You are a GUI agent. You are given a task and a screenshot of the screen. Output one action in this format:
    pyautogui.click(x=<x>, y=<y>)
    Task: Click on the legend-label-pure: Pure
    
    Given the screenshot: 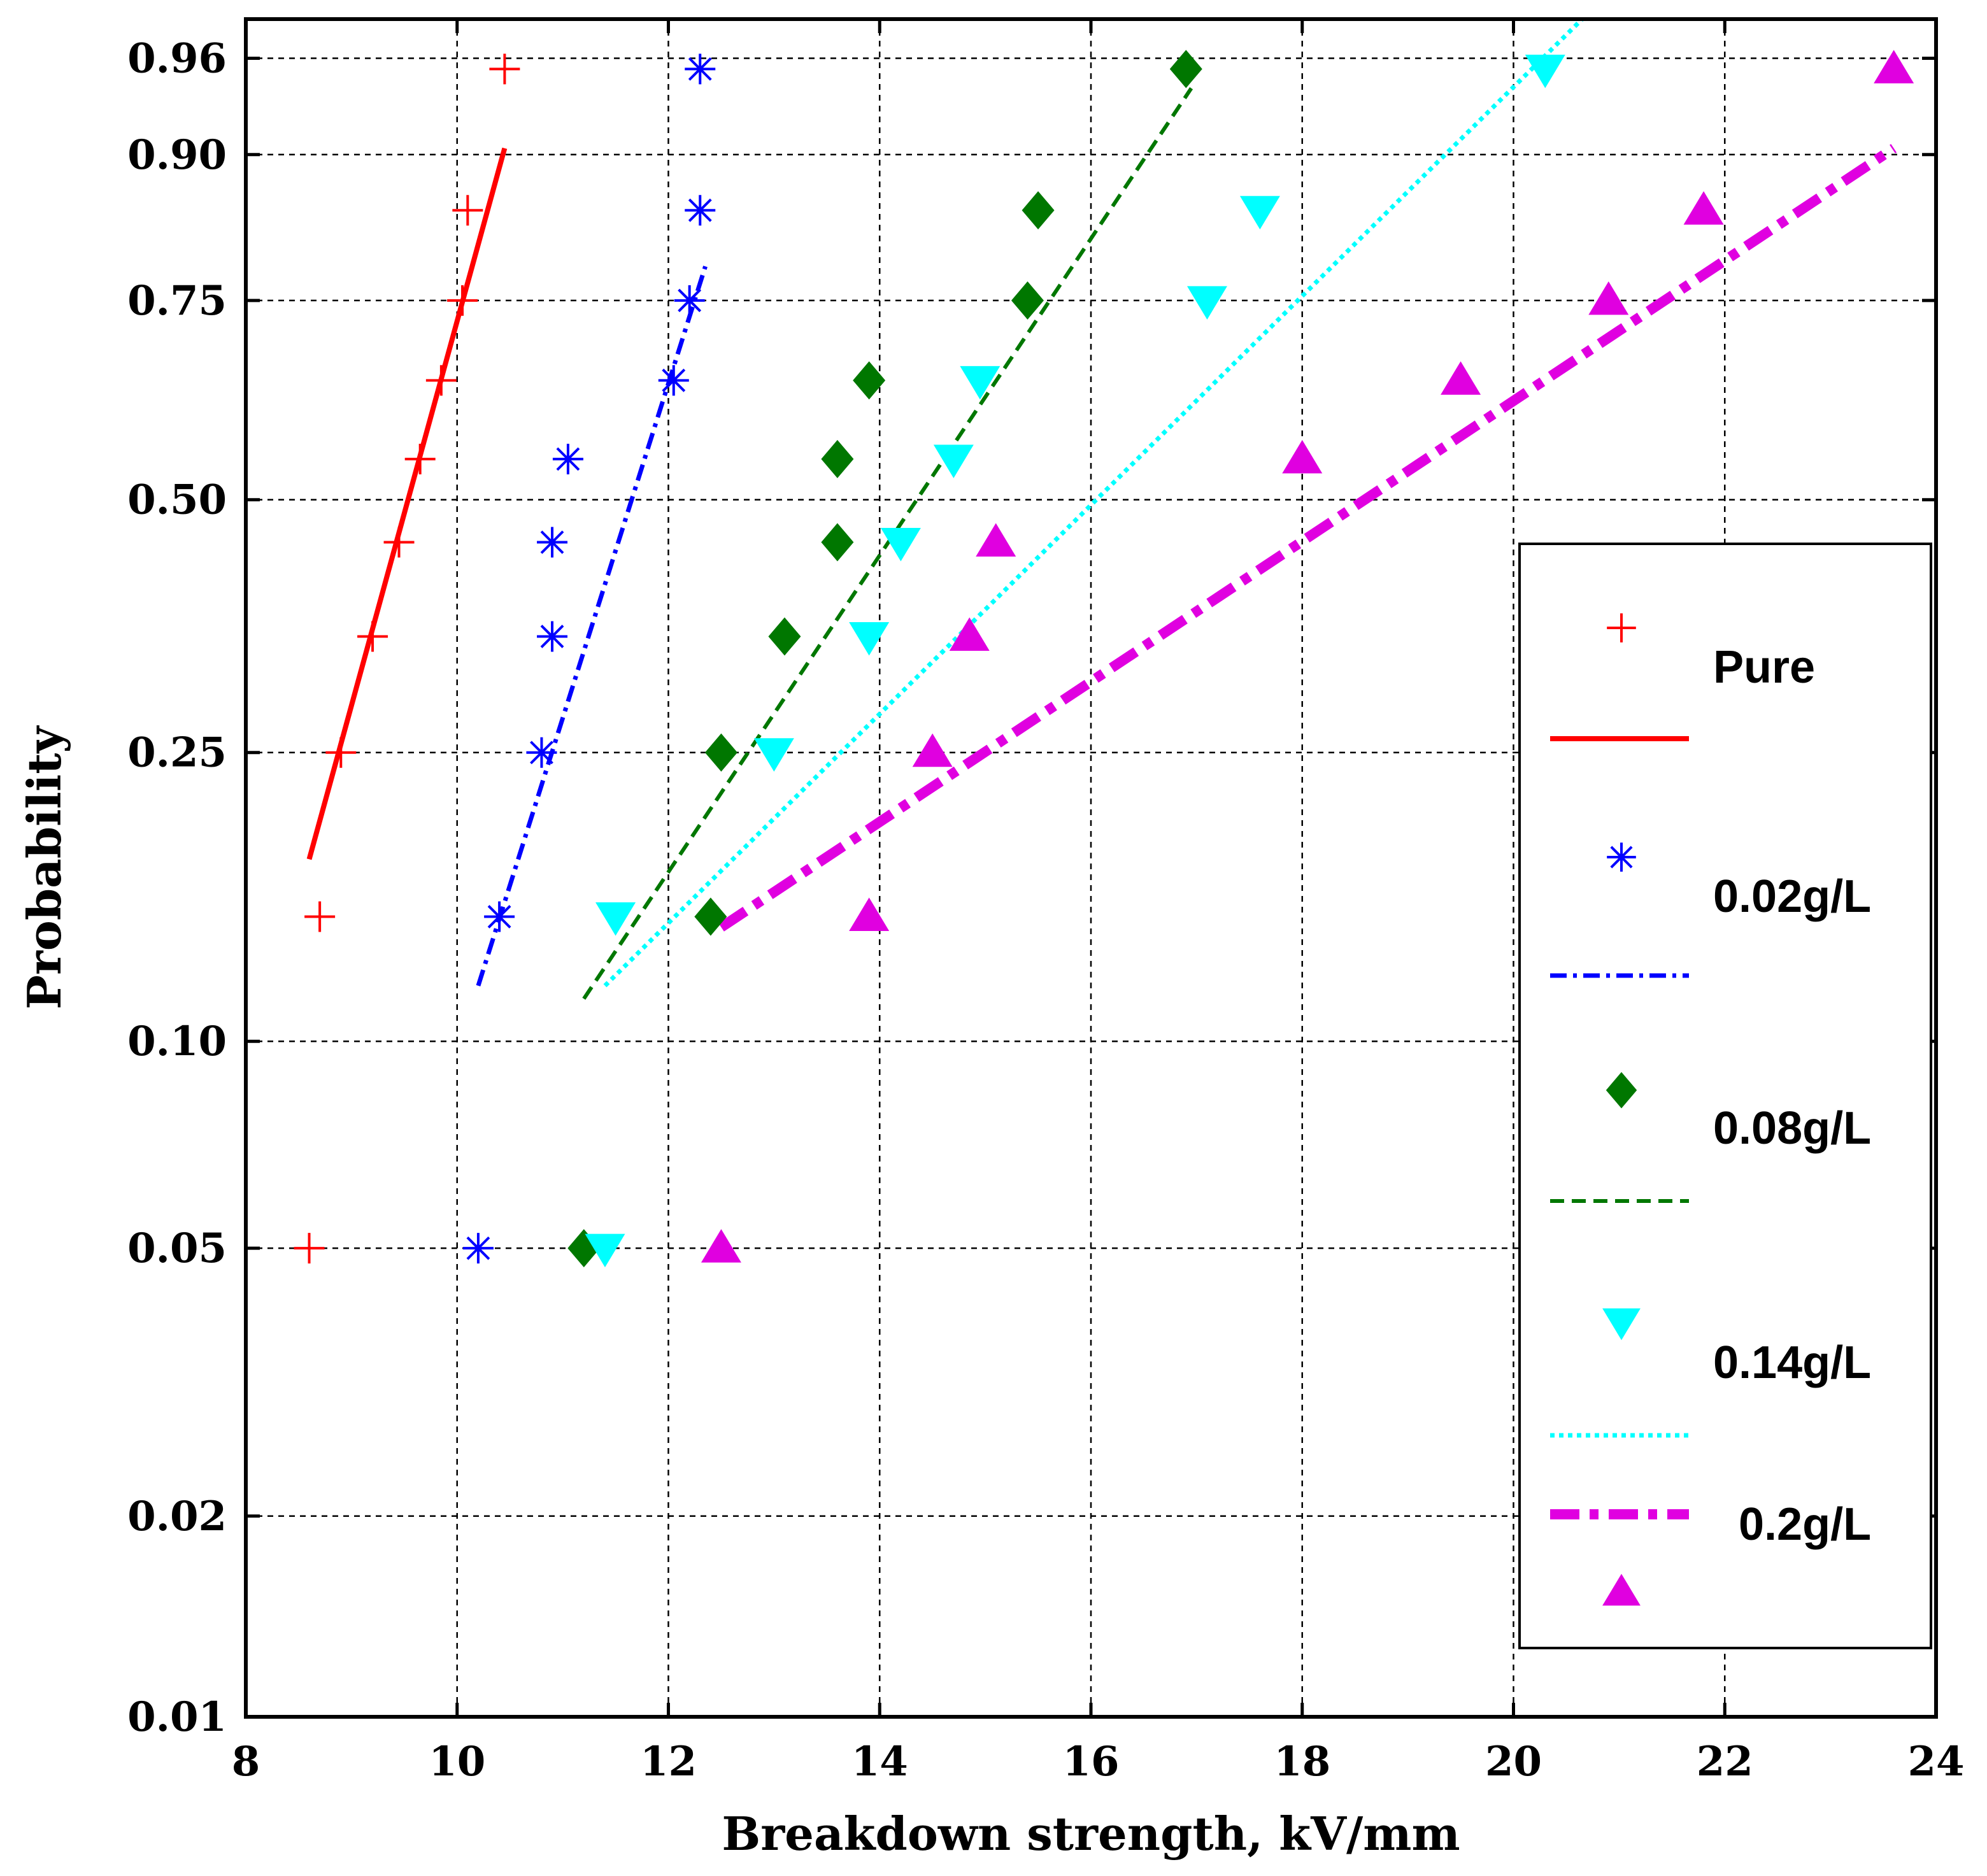 What is the action you would take?
    pyautogui.click(x=1764, y=667)
    